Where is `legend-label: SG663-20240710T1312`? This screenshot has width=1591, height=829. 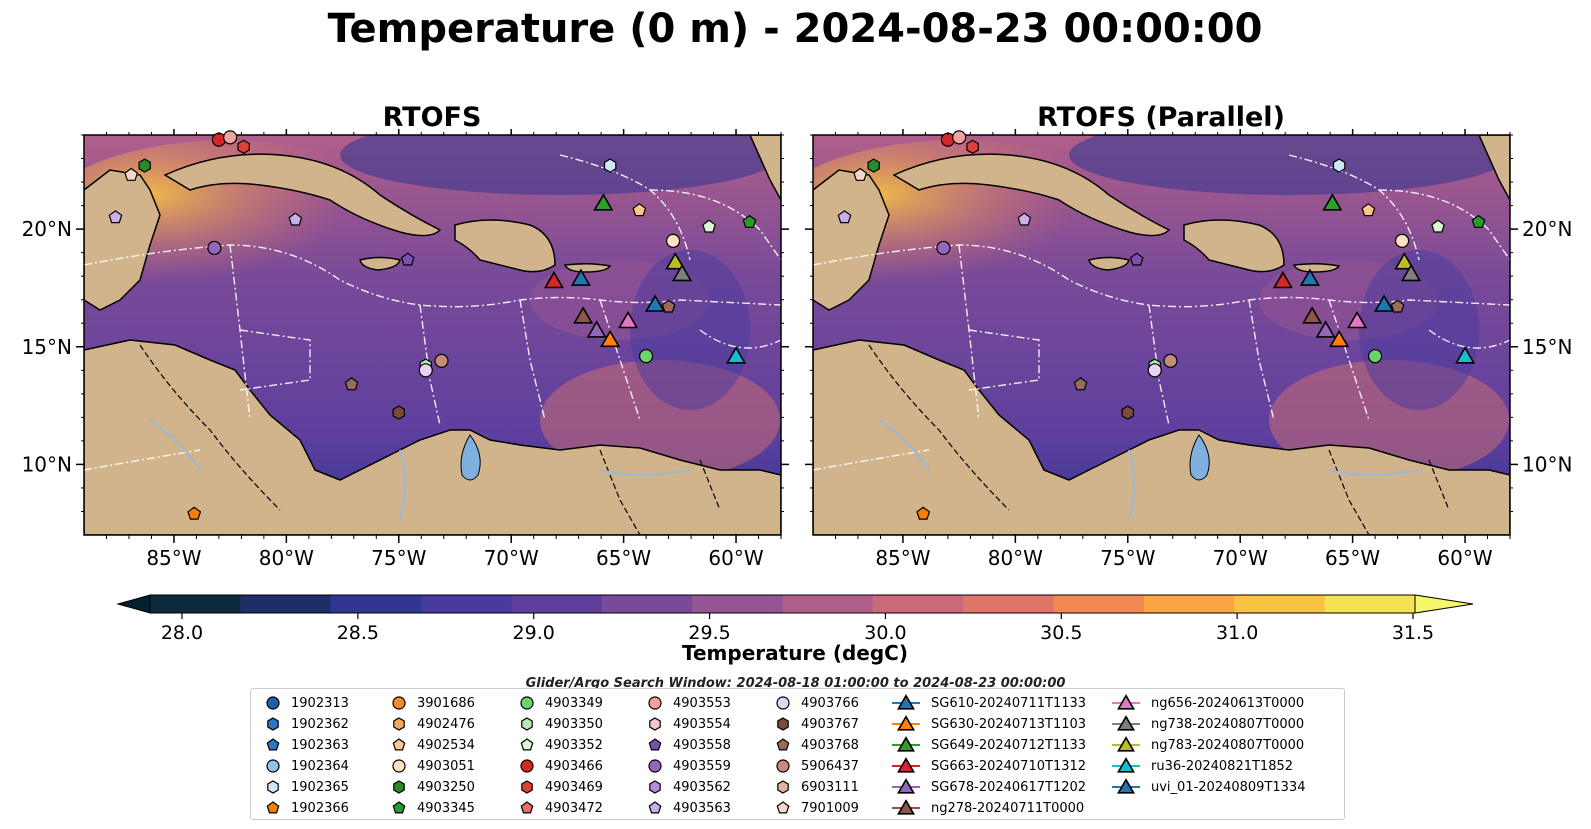
legend-label: SG663-20240710T1312 is located at coordinates (1009, 766).